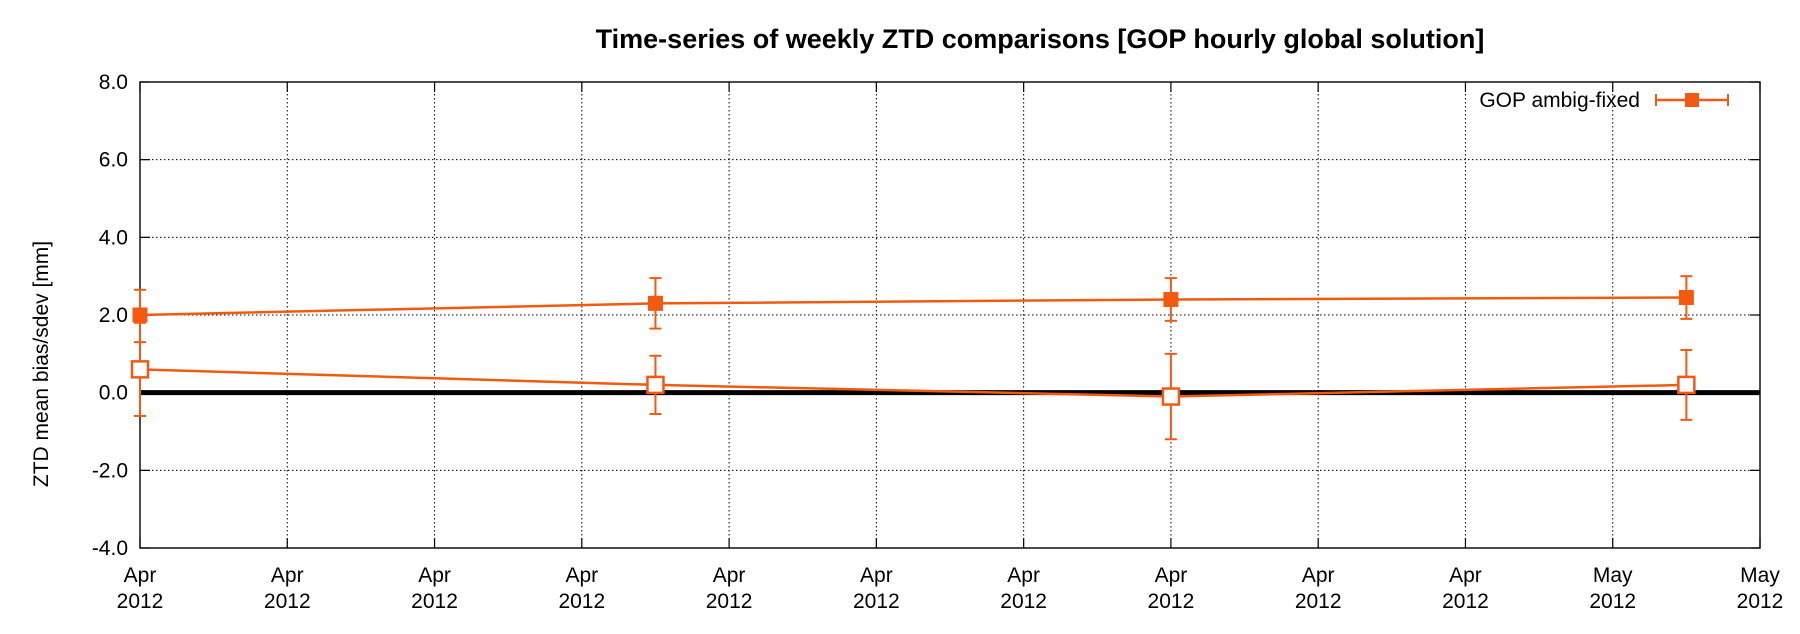 This screenshot has width=1800, height=634. I want to click on y-tick-label: -2.0, so click(110, 470).